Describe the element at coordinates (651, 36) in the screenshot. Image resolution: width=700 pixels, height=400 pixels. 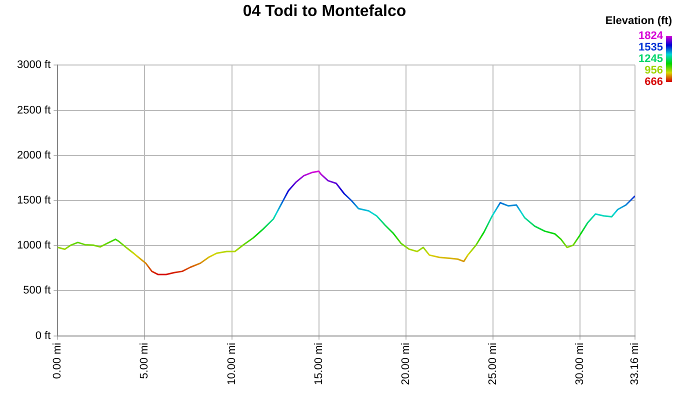
I see `color-bar-label: 1824` at that location.